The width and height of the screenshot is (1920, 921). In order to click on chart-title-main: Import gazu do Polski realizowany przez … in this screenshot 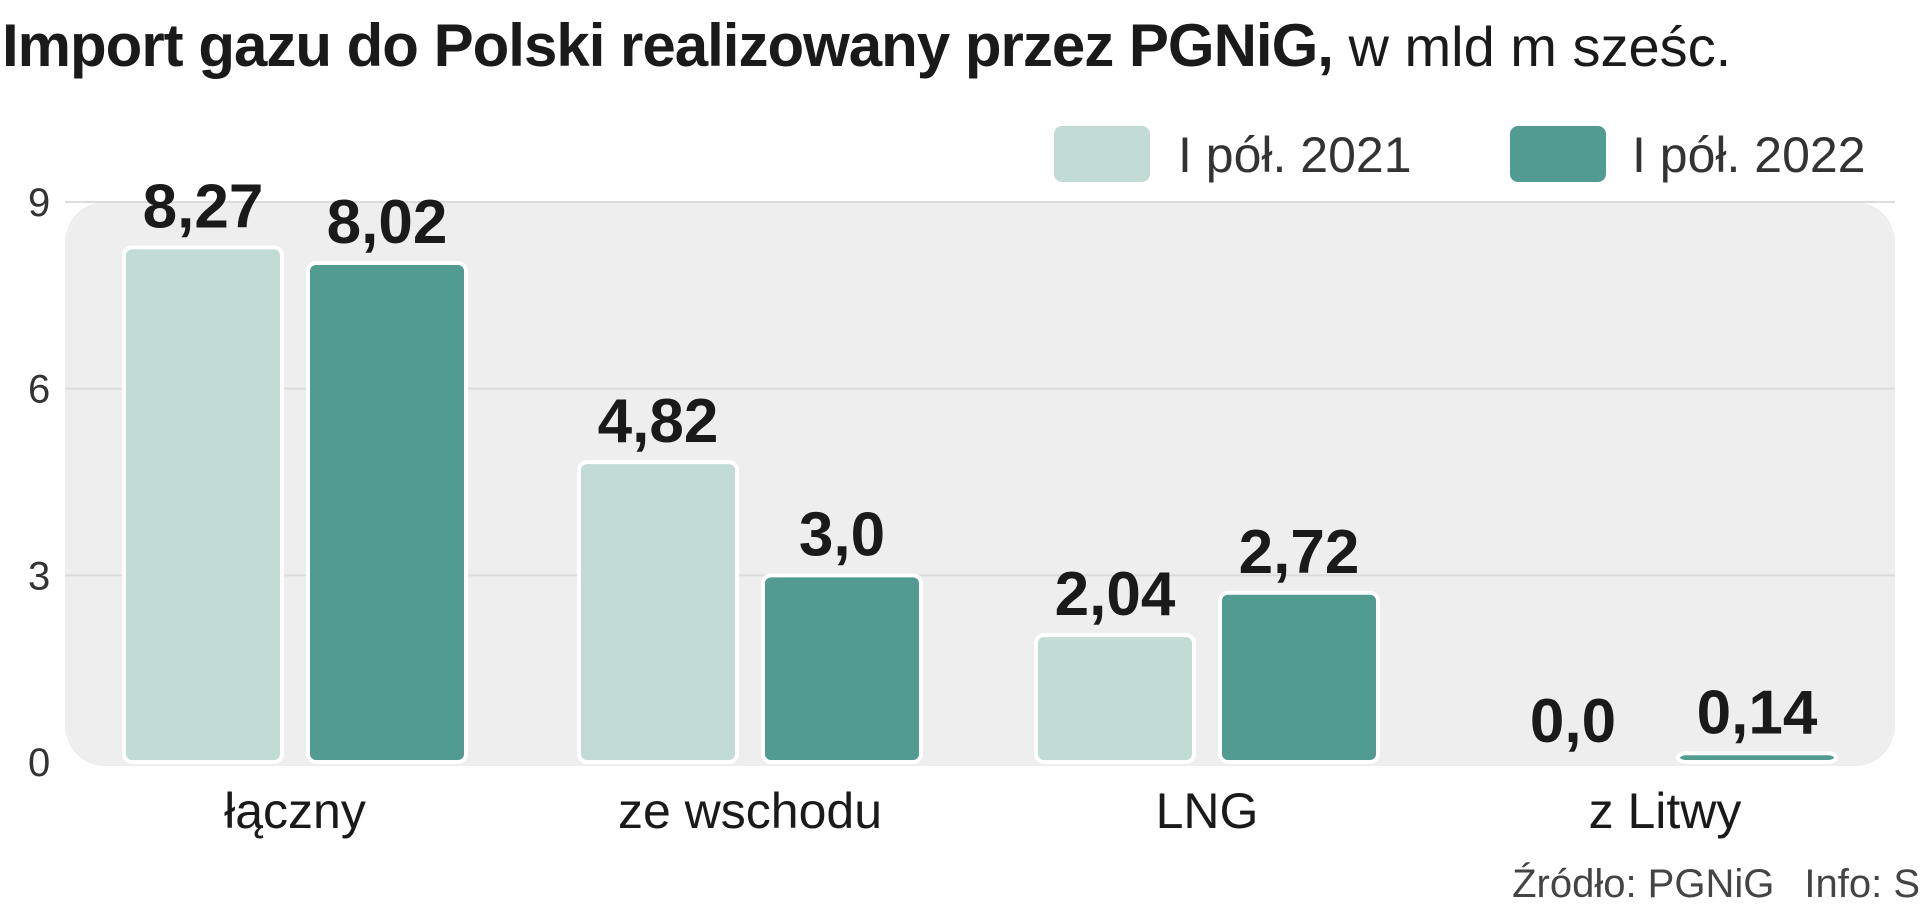, I will do `click(668, 45)`.